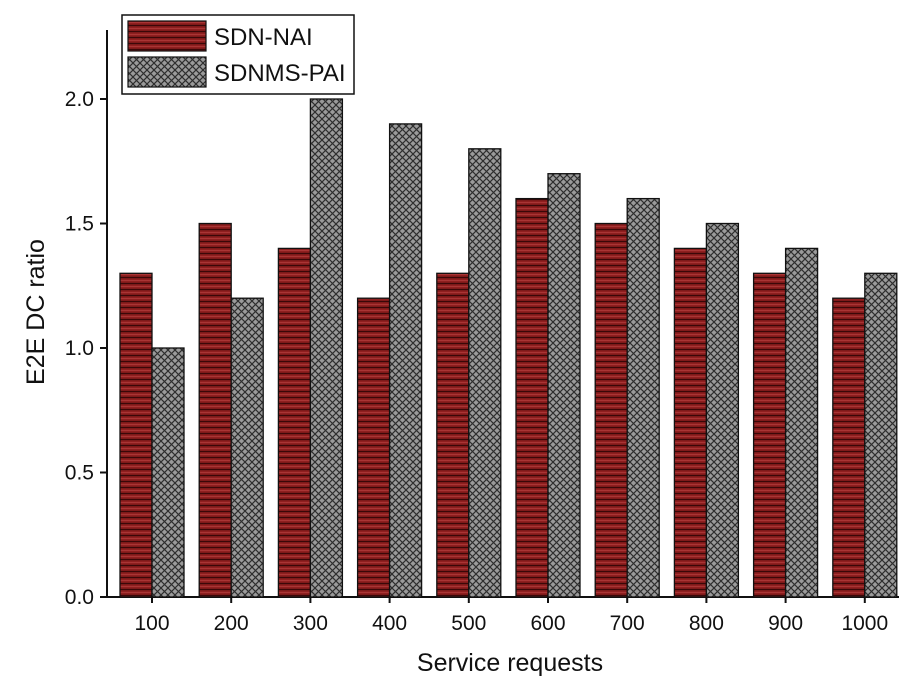 This screenshot has width=904, height=681. Describe the element at coordinates (547, 623) in the screenshot. I see `x-tick-label: 600` at that location.